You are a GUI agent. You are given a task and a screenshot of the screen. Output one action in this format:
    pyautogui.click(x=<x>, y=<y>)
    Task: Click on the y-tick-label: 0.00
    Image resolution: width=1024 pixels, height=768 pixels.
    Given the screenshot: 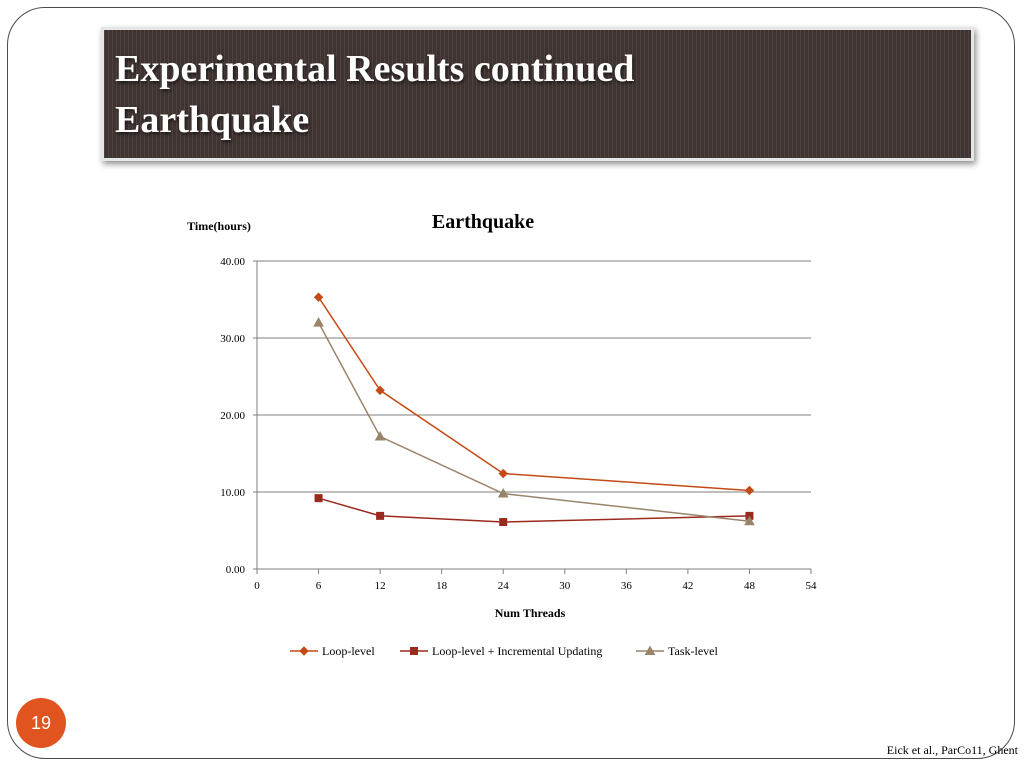 What is the action you would take?
    pyautogui.click(x=236, y=570)
    